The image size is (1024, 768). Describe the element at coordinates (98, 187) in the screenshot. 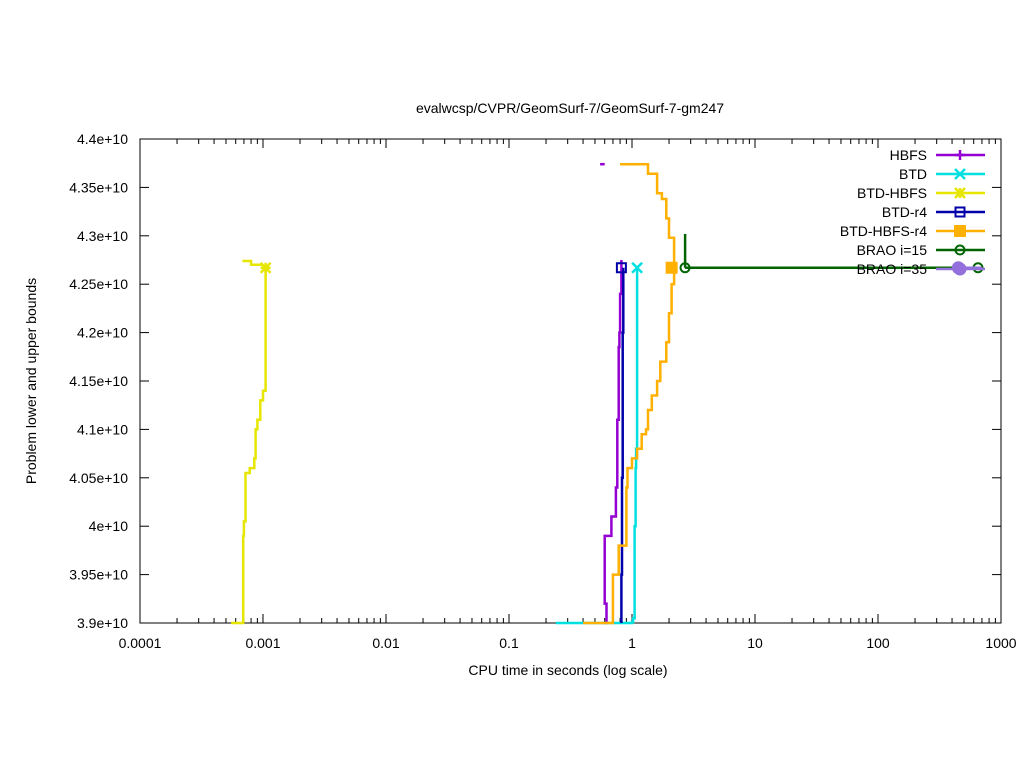

I see `y-tick-label: 4.35e+10` at that location.